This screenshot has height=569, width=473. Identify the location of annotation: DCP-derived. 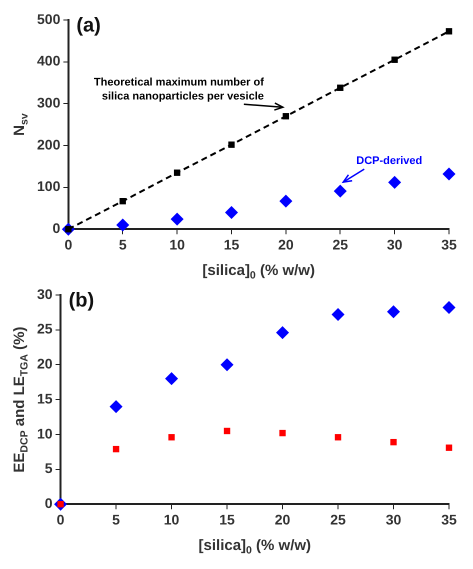
(389, 161).